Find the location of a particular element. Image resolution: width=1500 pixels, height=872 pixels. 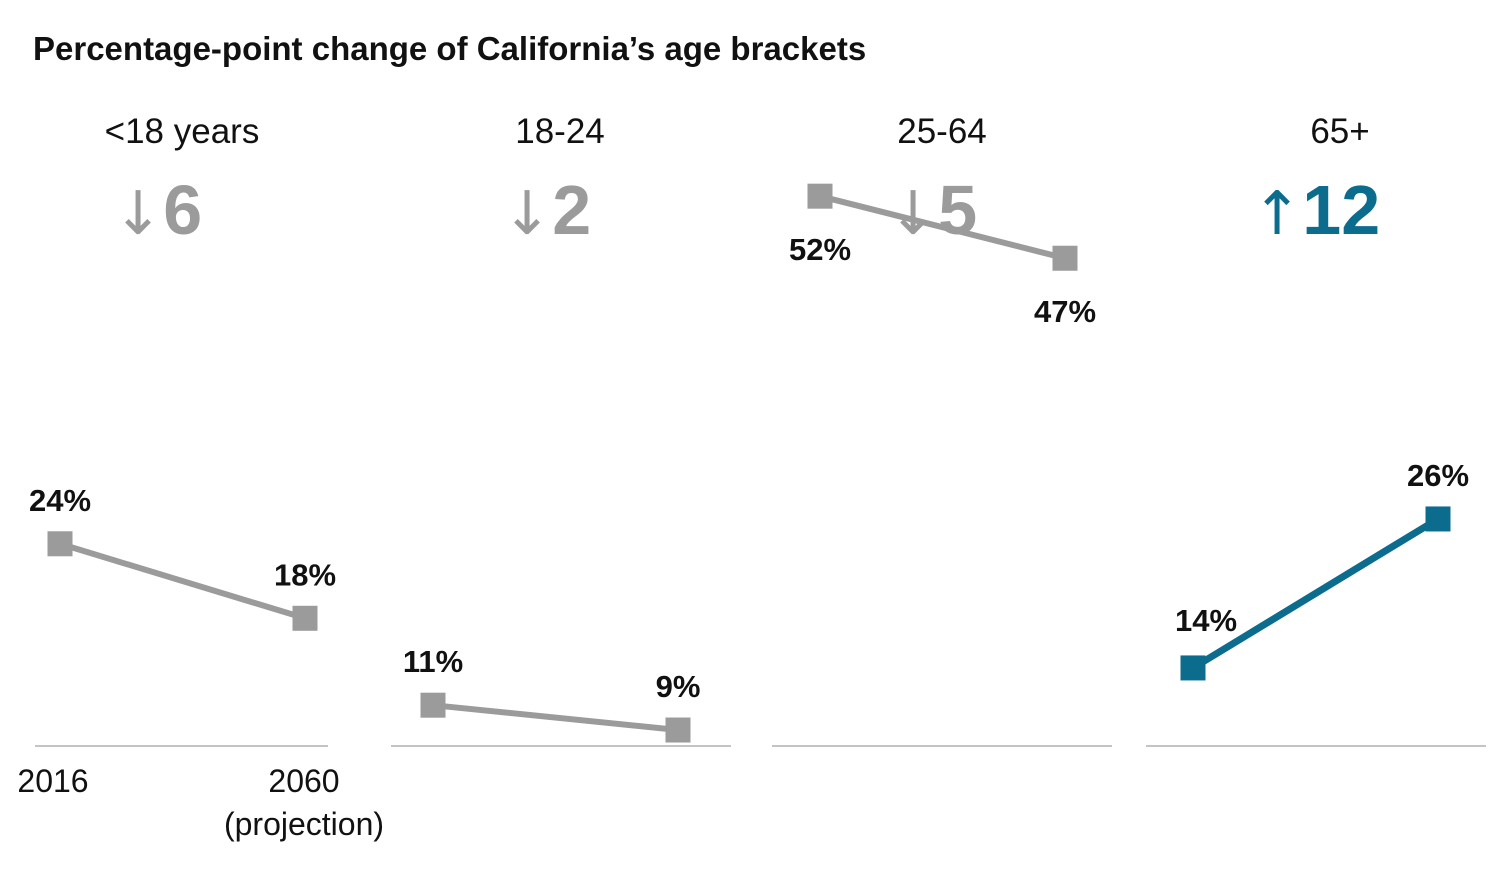

change-value: 12 is located at coordinates (1341, 210).